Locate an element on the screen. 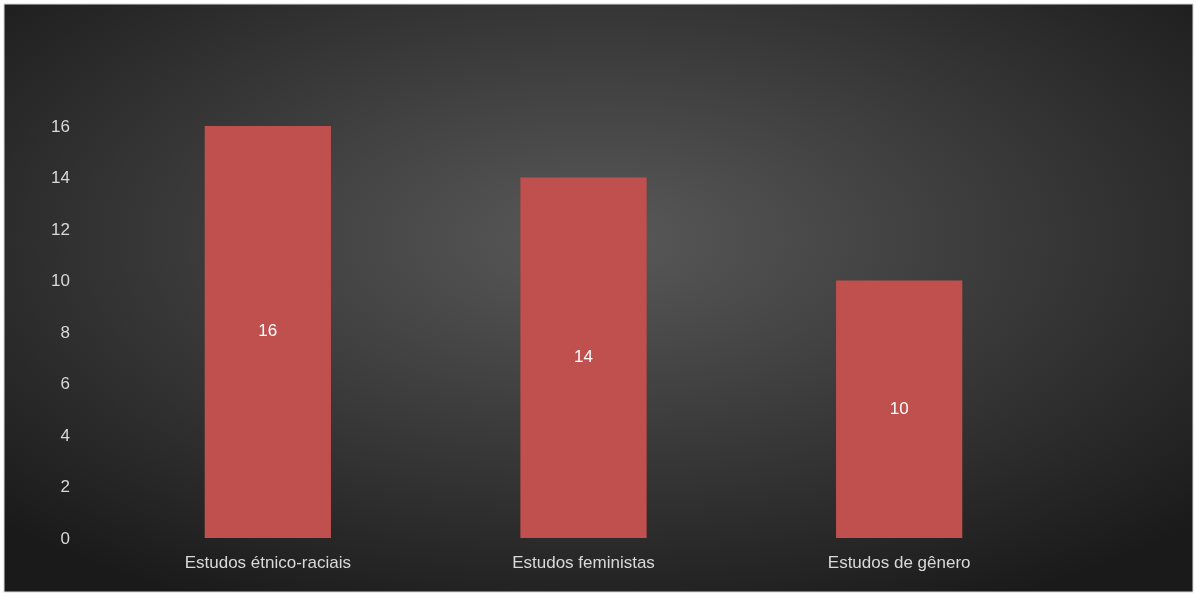  y-tick-label: 14 is located at coordinates (60, 178).